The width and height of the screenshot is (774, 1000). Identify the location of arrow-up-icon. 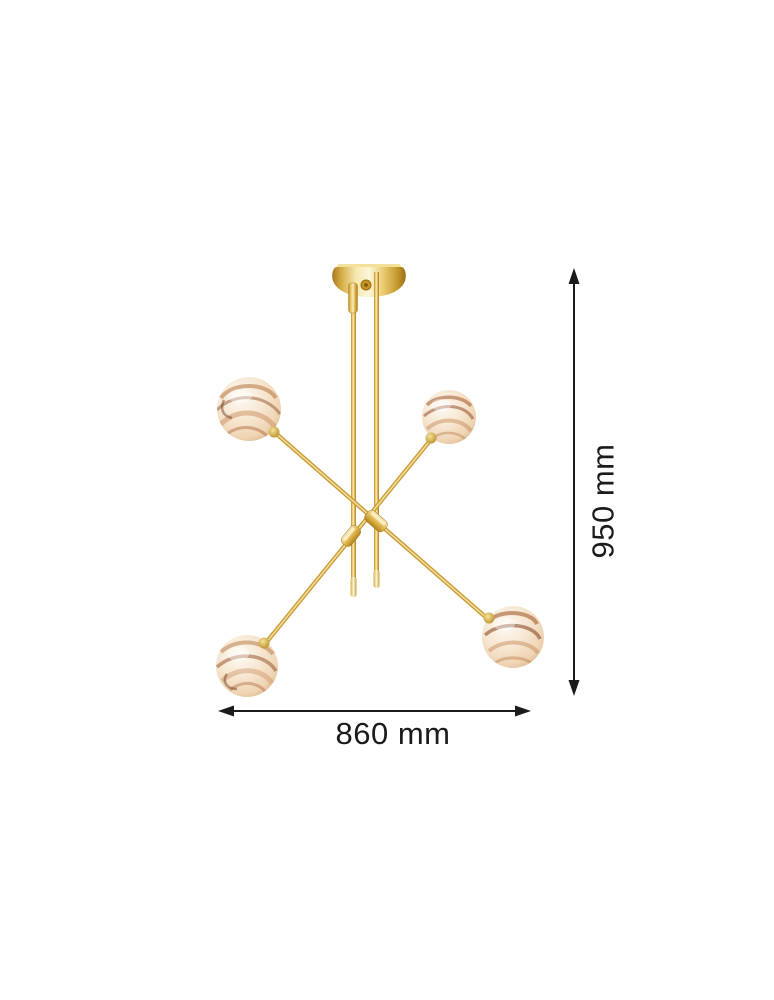
(574, 276).